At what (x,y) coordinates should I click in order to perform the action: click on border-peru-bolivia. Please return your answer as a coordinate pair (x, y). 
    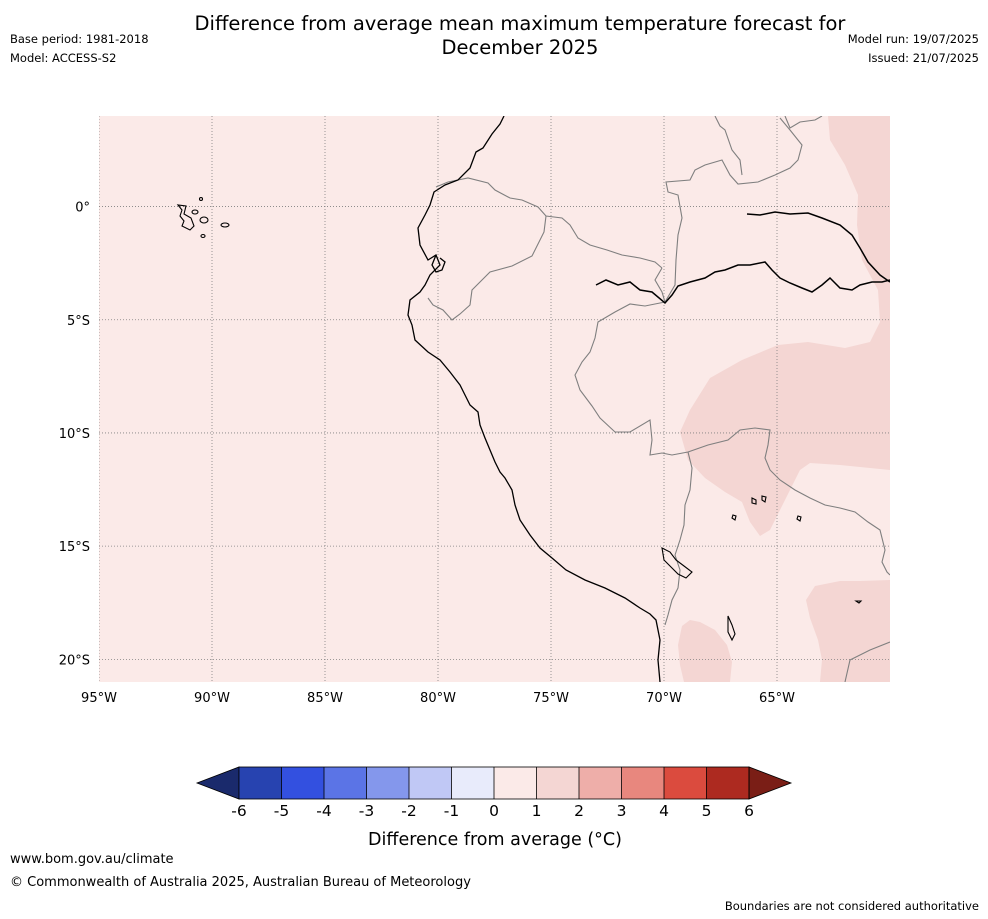
    Looking at the image, I should click on (683, 503).